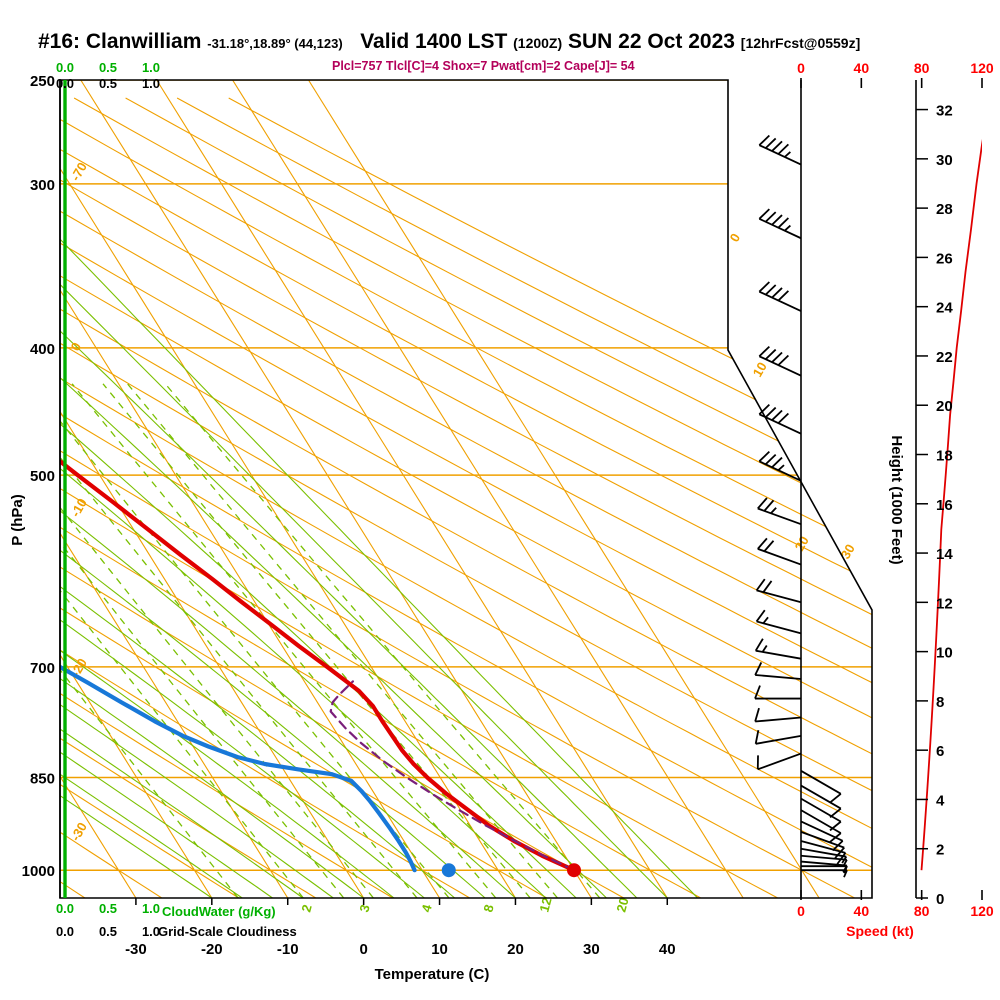  I want to click on temperature-tick-0: 0, so click(363, 949).